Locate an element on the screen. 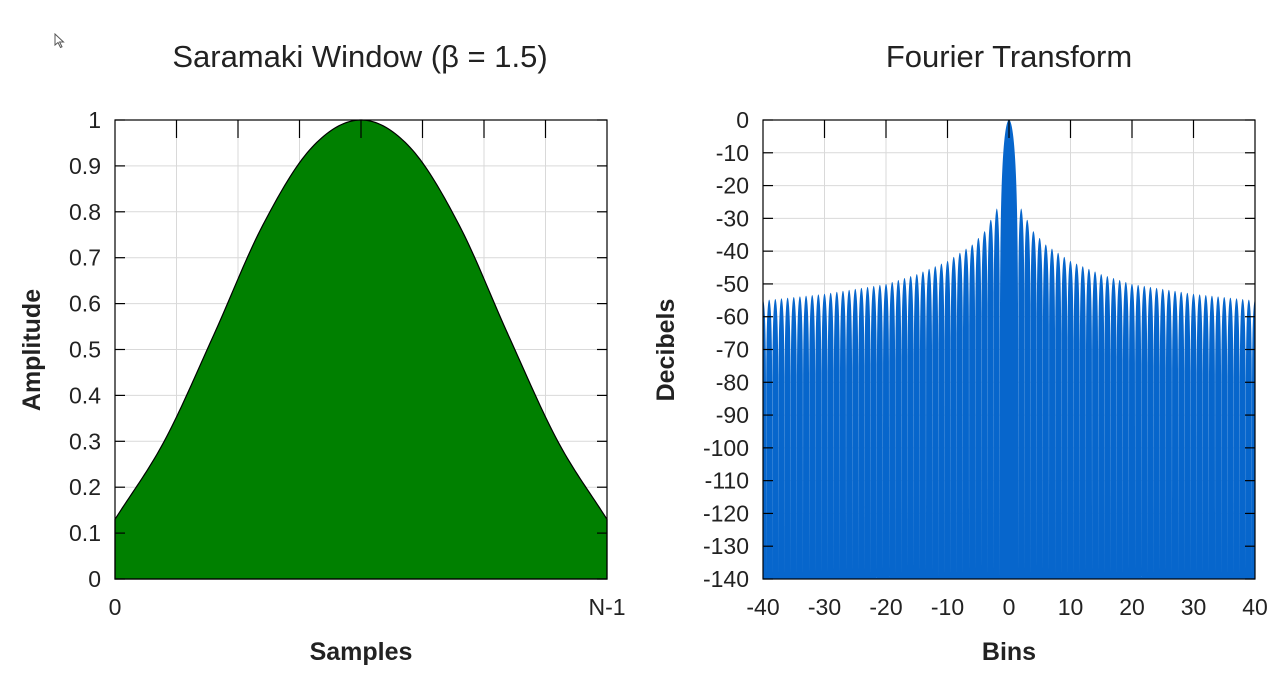 The image size is (1280, 680). fourier-chart-title: Fourier Transform is located at coordinates (1009, 56).